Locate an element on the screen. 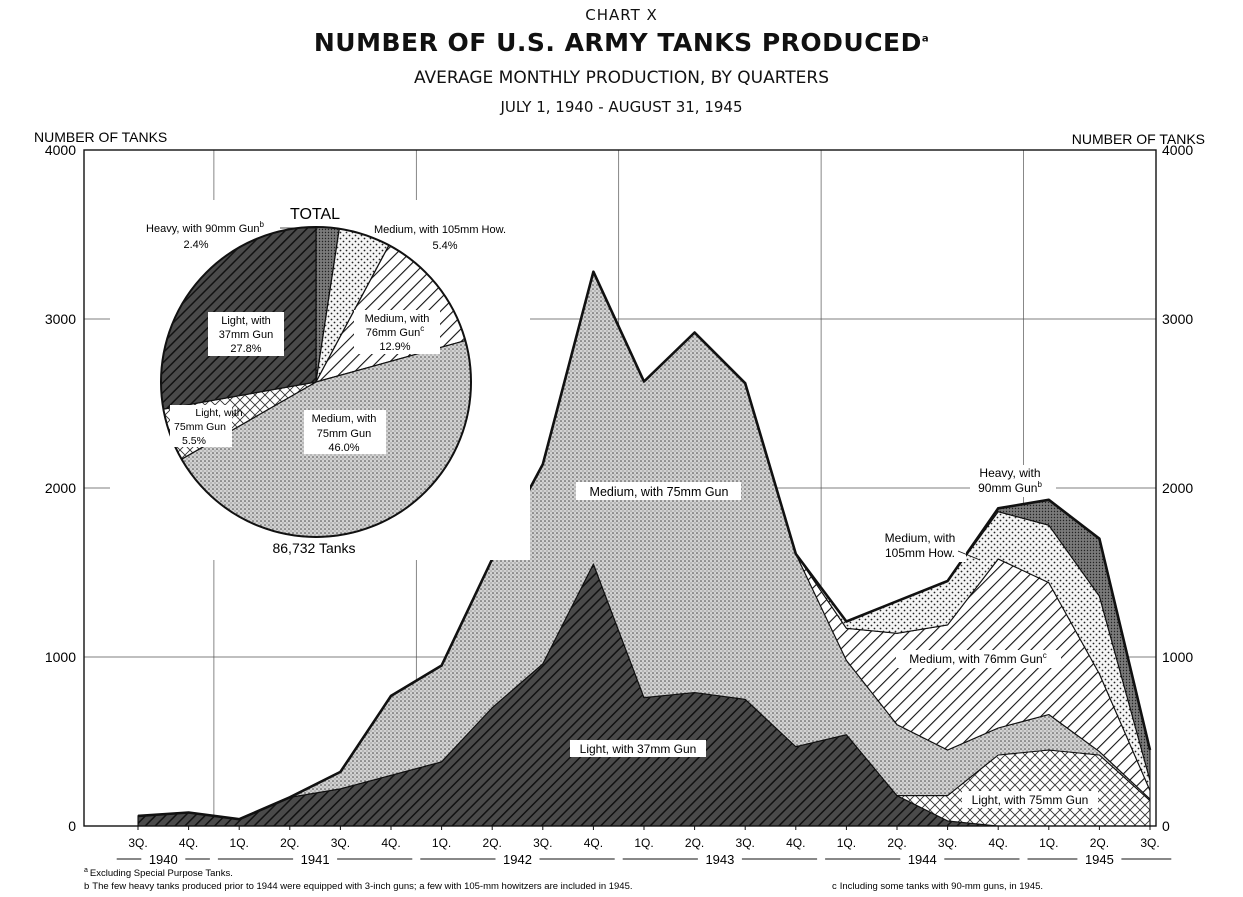 The height and width of the screenshot is (897, 1243). pie-outline is located at coordinates (316, 382).